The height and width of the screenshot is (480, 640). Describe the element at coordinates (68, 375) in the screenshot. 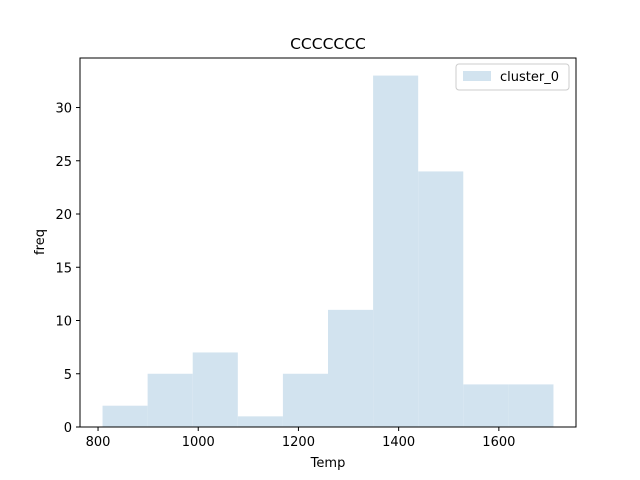

I see `y-tick-label: 5` at that location.